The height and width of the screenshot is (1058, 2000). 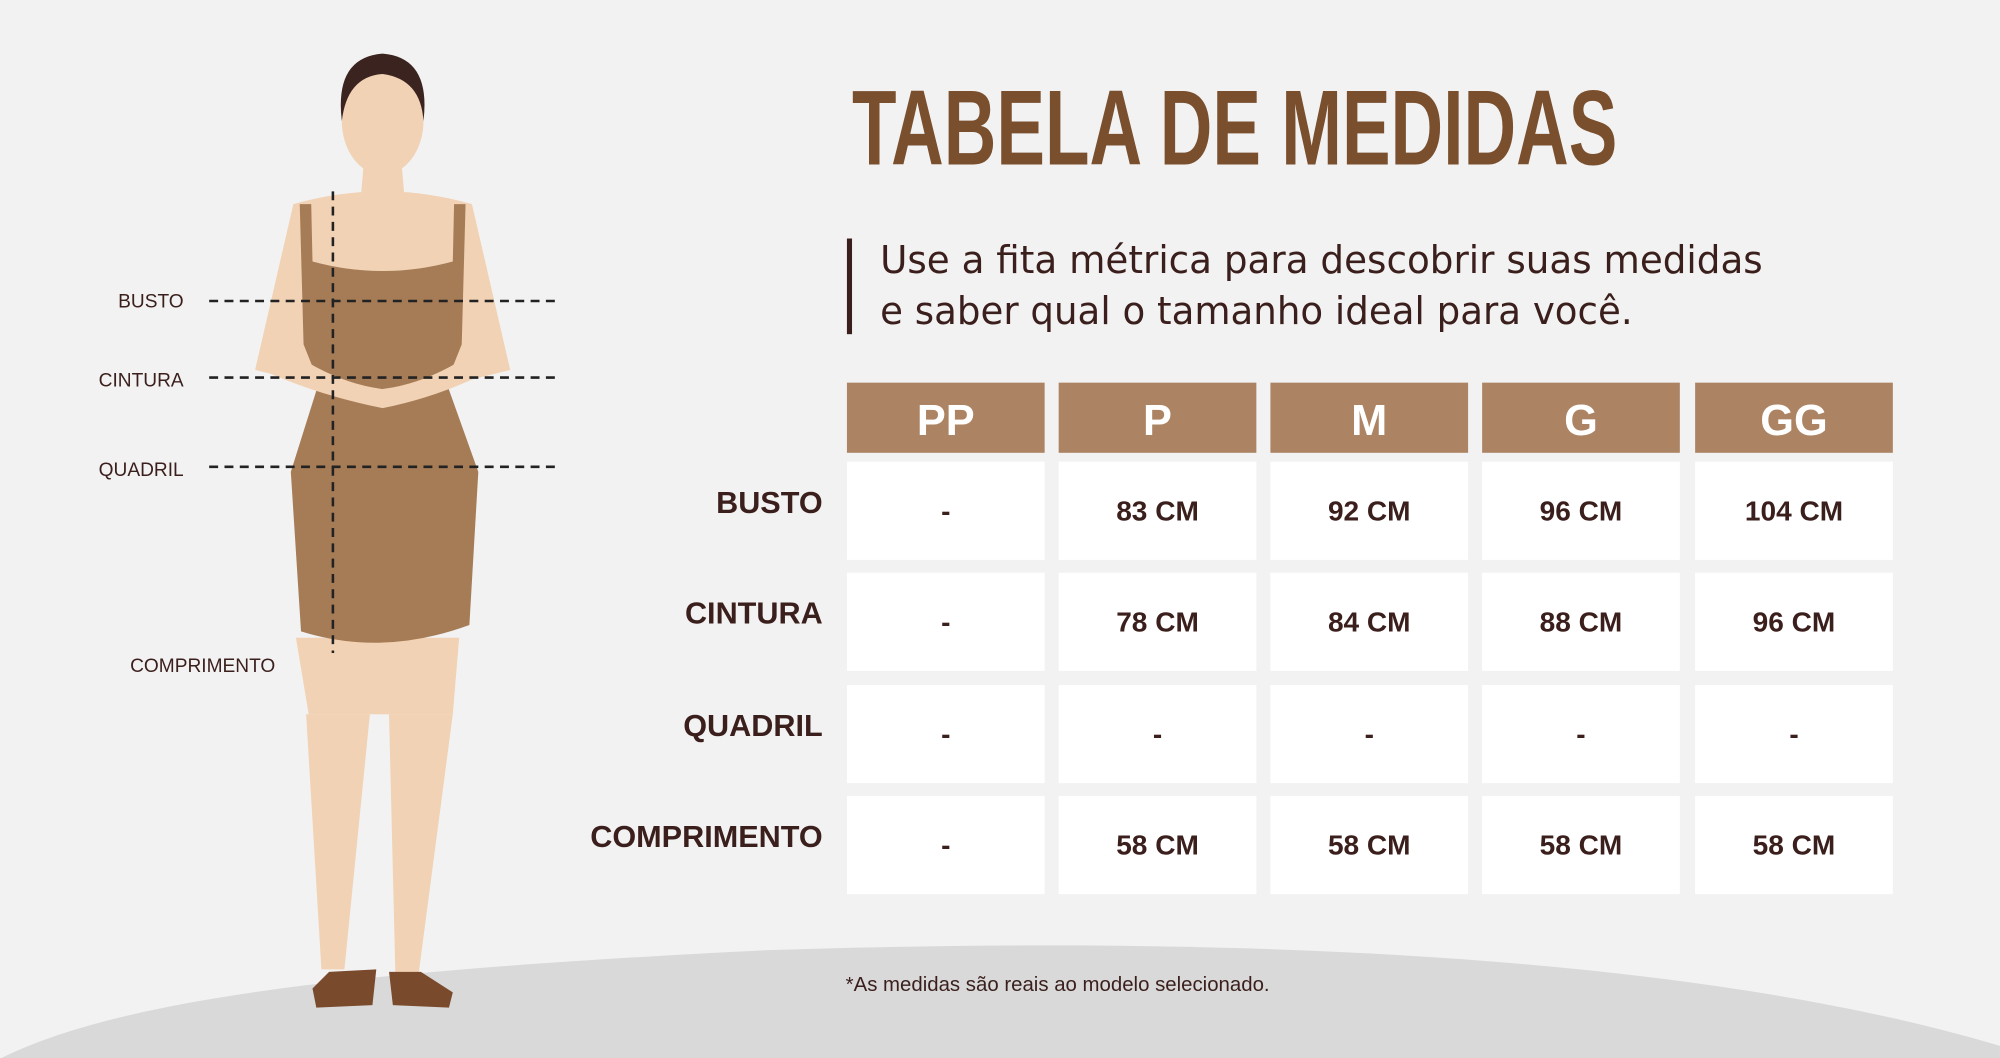 What do you see at coordinates (1234, 128) in the screenshot?
I see `title: TABELA DE MEDIDAS` at bounding box center [1234, 128].